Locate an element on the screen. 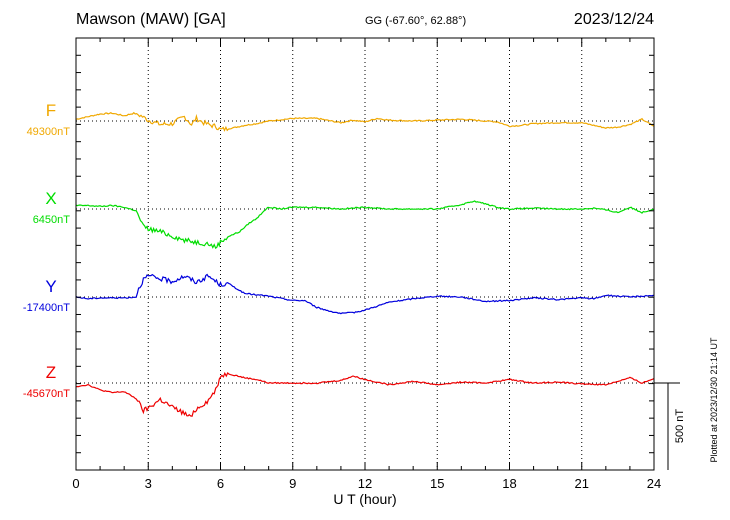 The height and width of the screenshot is (520, 730). scale-bar-label: 500 nT is located at coordinates (680, 426).